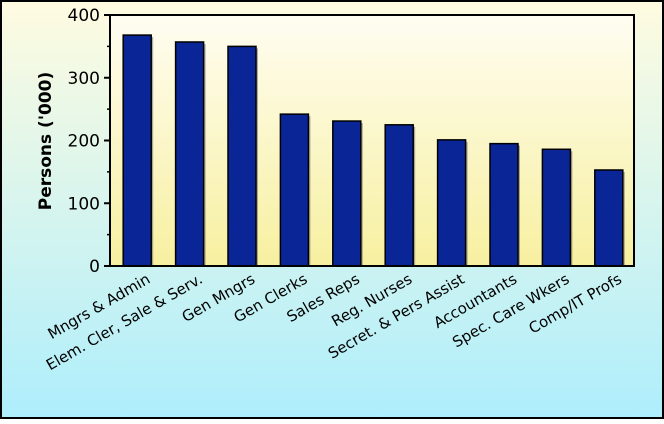 Image resolution: width=664 pixels, height=424 pixels. I want to click on y-axis-label: Persons ('000), so click(46, 141).